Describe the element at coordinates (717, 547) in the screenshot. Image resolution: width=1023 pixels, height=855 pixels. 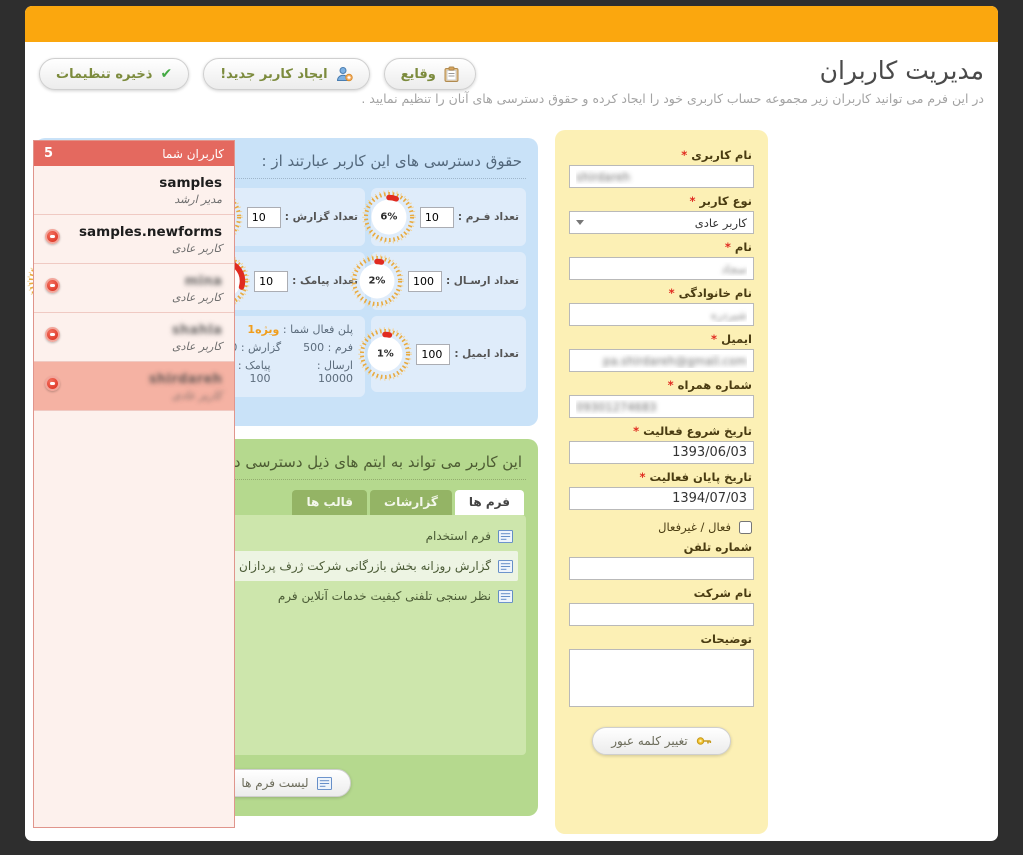
I see `phone-label: شماره تلفن` at that location.